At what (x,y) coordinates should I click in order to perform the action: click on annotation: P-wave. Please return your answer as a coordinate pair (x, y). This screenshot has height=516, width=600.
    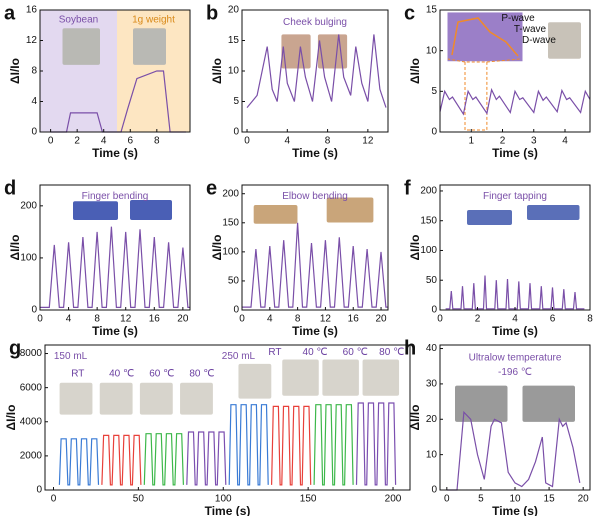
    Looking at the image, I should click on (518, 18).